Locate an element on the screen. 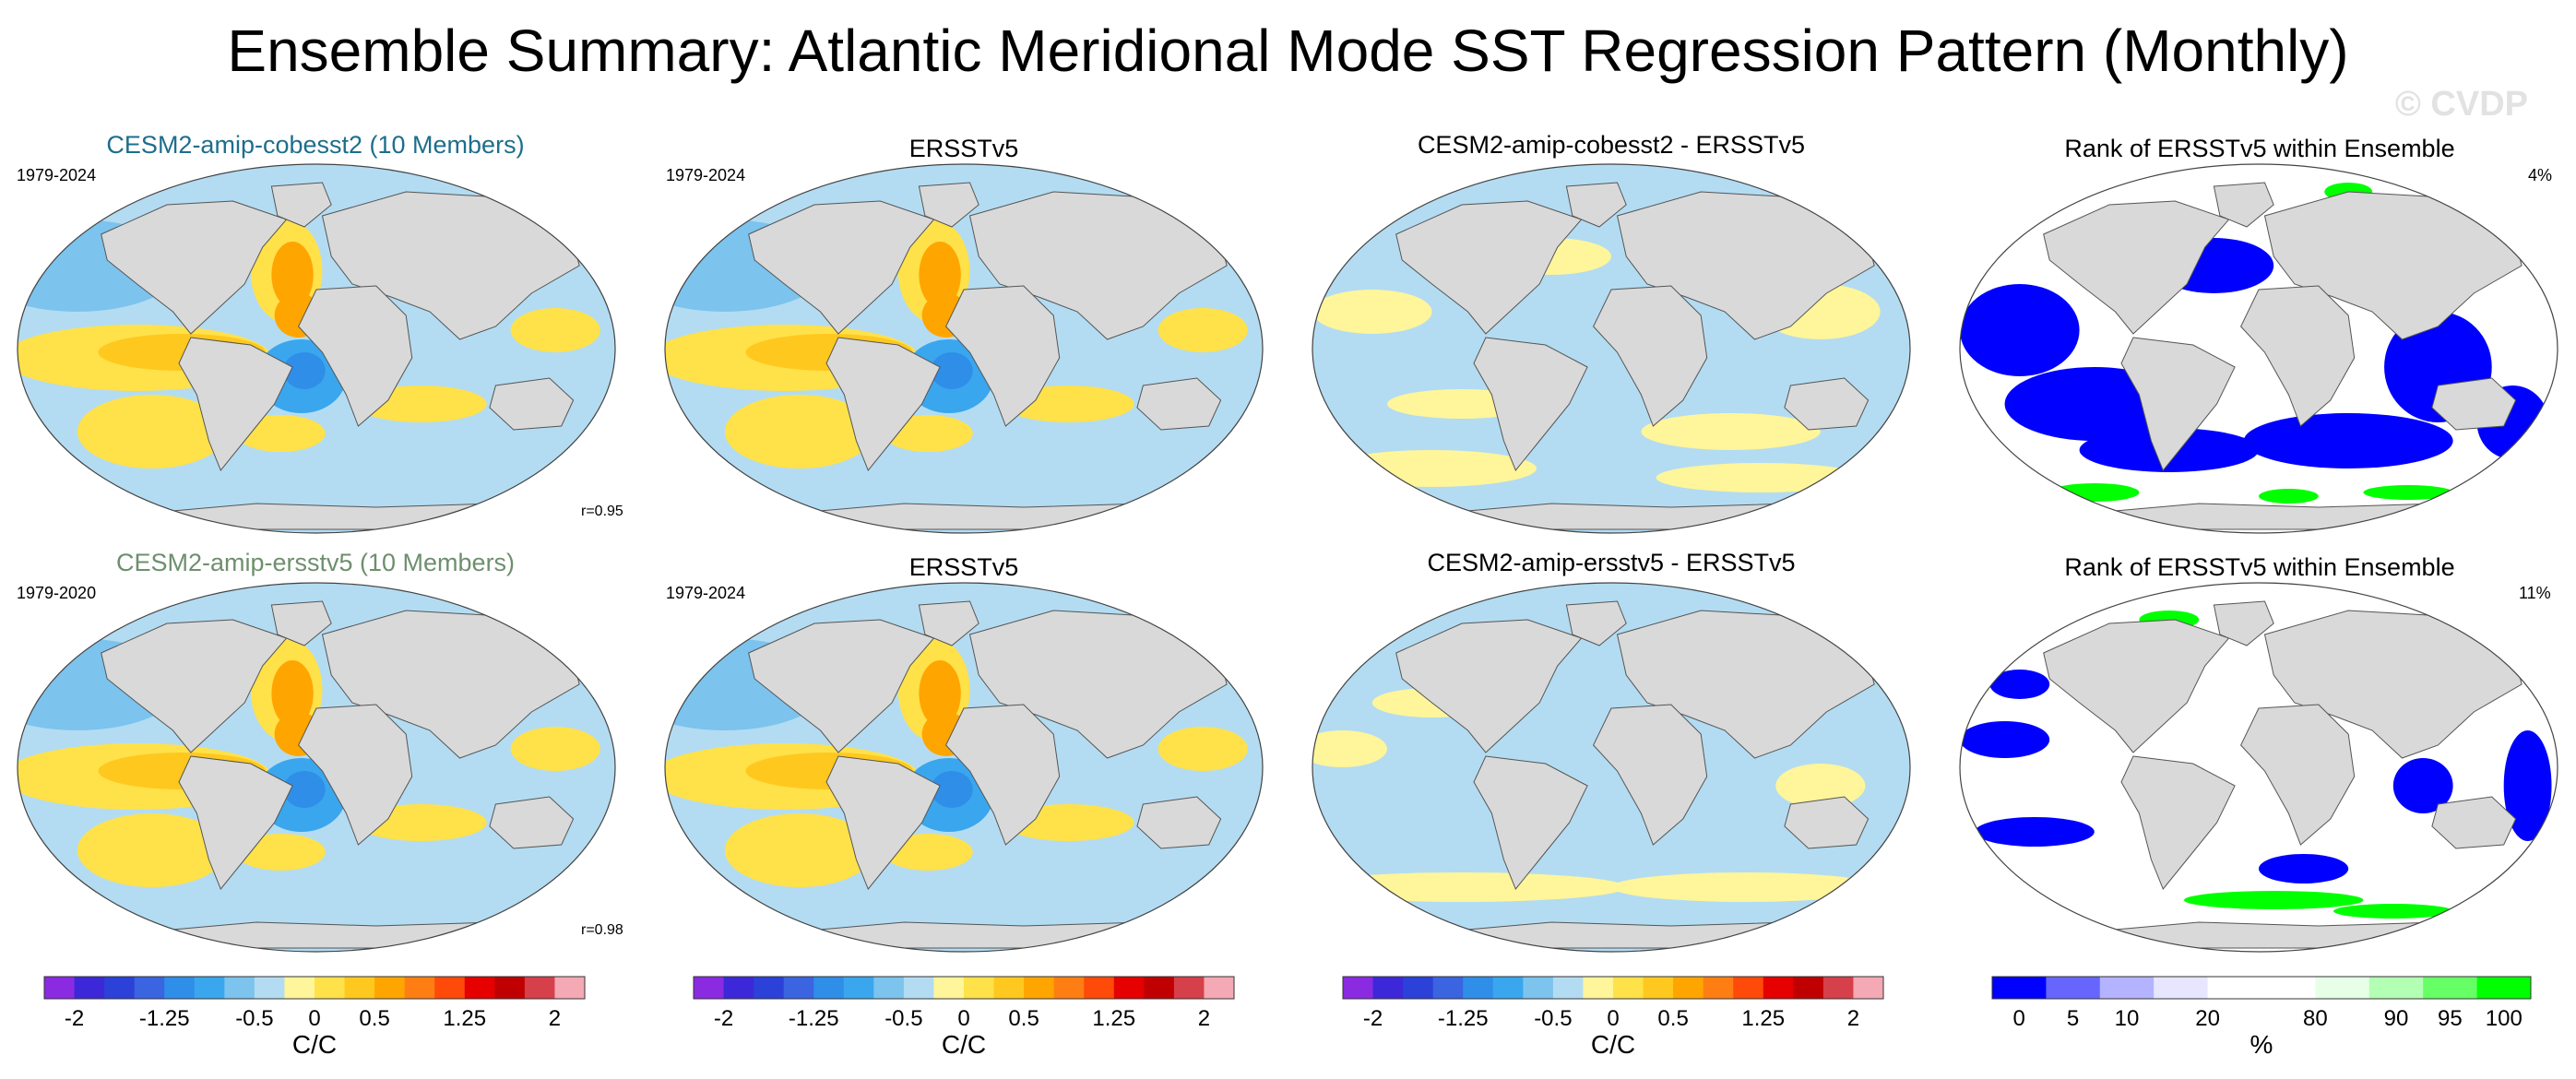 Image resolution: width=2576 pixels, height=1079 pixels. pattern-correlation-1: r=0.95 is located at coordinates (602, 511).